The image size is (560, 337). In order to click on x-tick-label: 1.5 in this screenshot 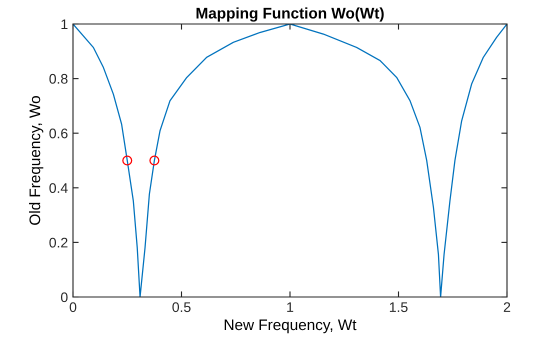, I will do `click(399, 307)`.